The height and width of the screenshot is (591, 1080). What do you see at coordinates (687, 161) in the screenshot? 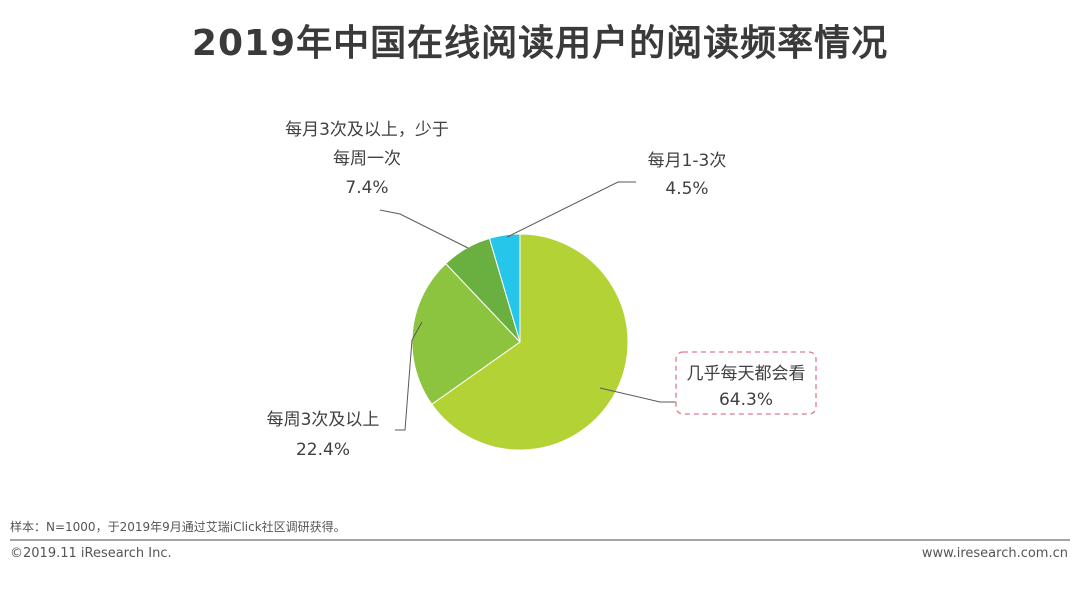
I see `slice-label-monthly13: 每月1-3次` at bounding box center [687, 161].